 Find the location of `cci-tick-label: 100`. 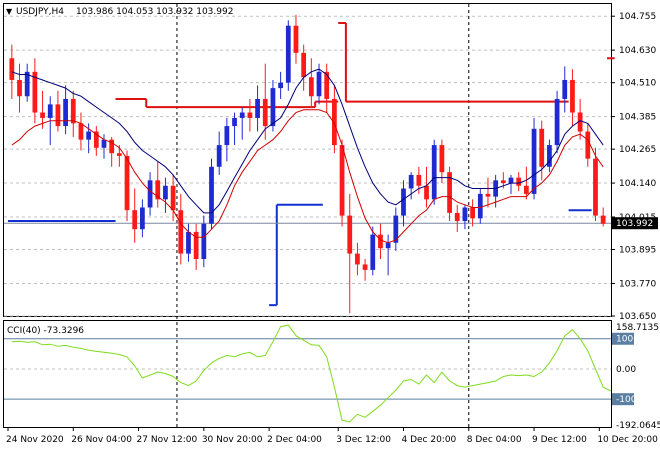

cci-tick-label: 100 is located at coordinates (624, 340).